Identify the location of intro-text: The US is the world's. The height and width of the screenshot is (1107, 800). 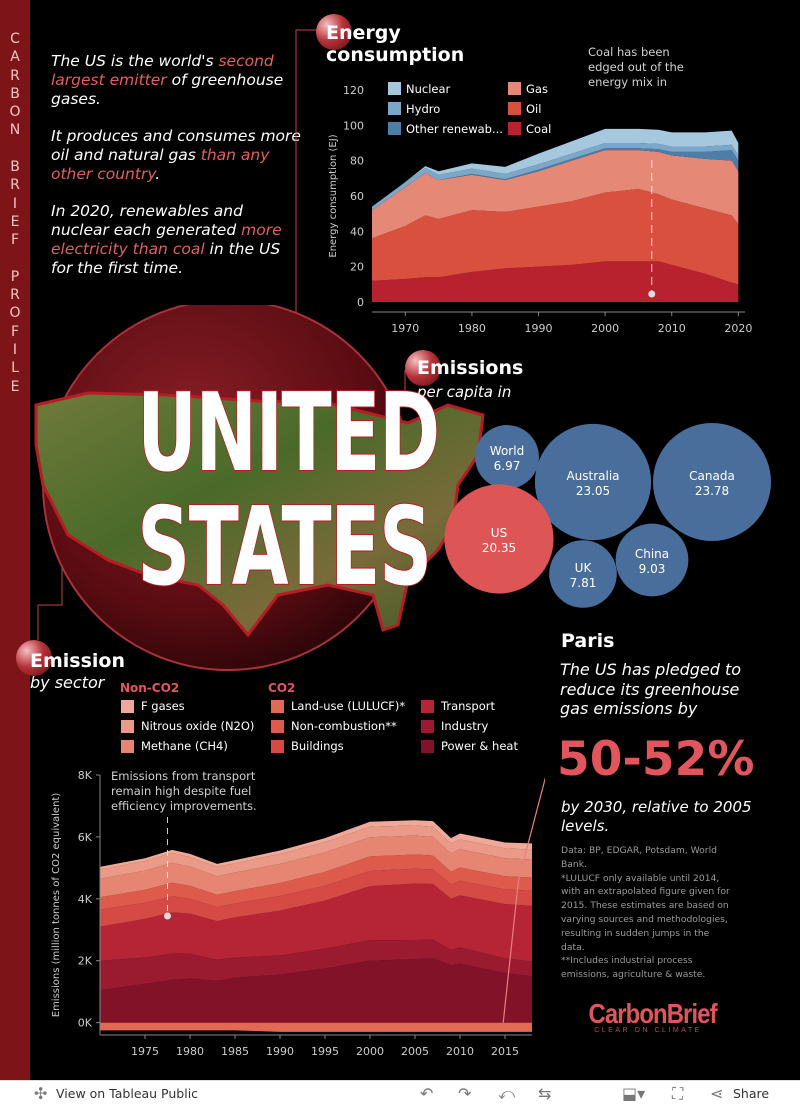
(135, 61).